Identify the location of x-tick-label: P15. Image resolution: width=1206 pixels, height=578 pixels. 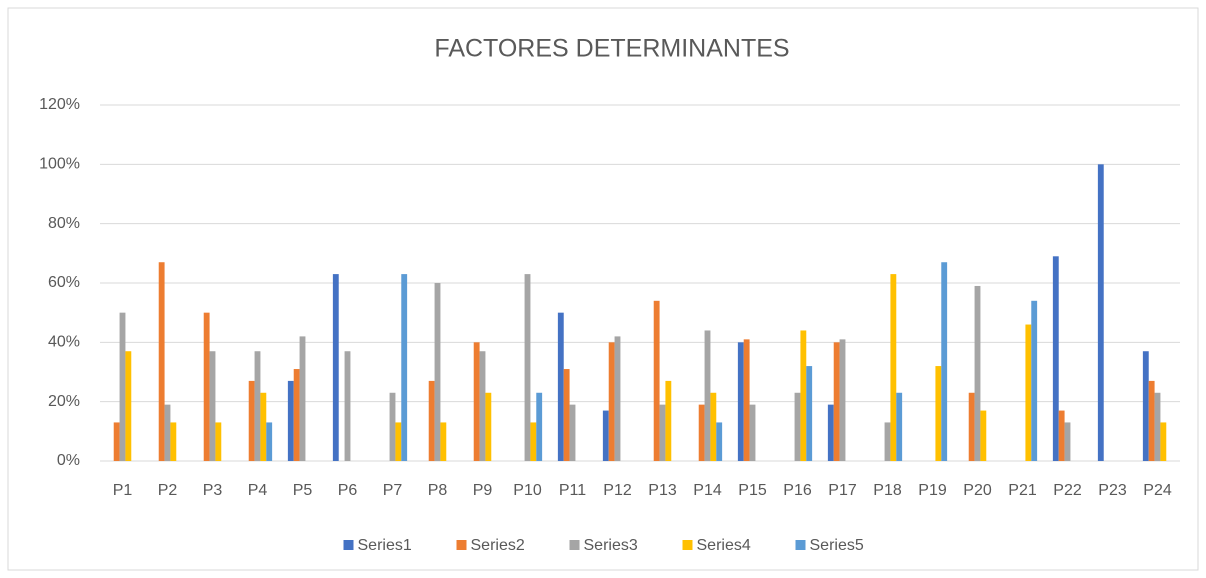
(752, 490).